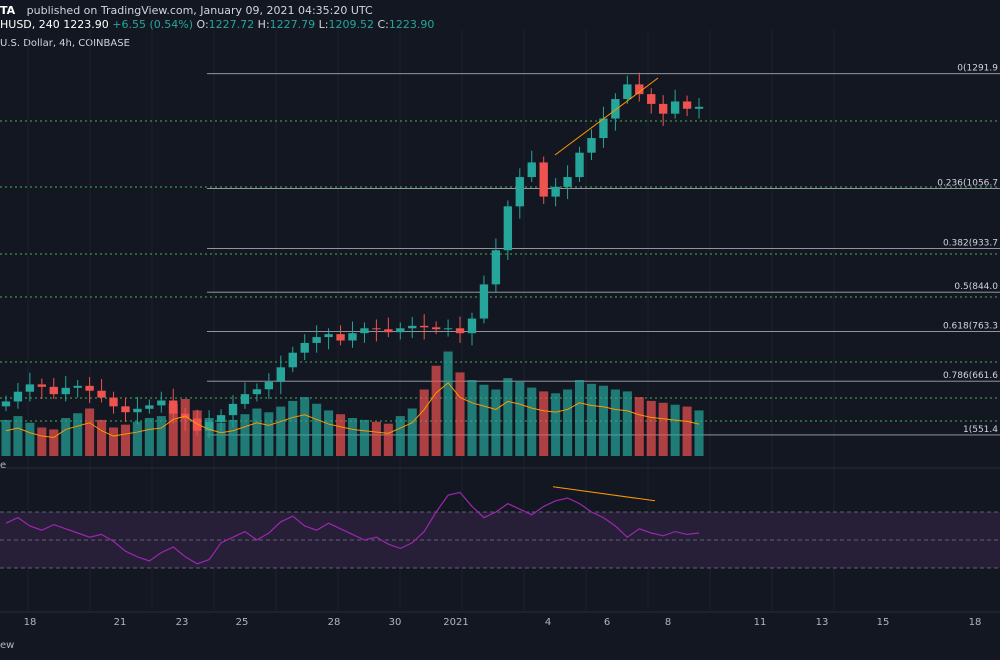 This screenshot has width=1000, height=660. I want to click on x-tick-label: 18, so click(975, 622).